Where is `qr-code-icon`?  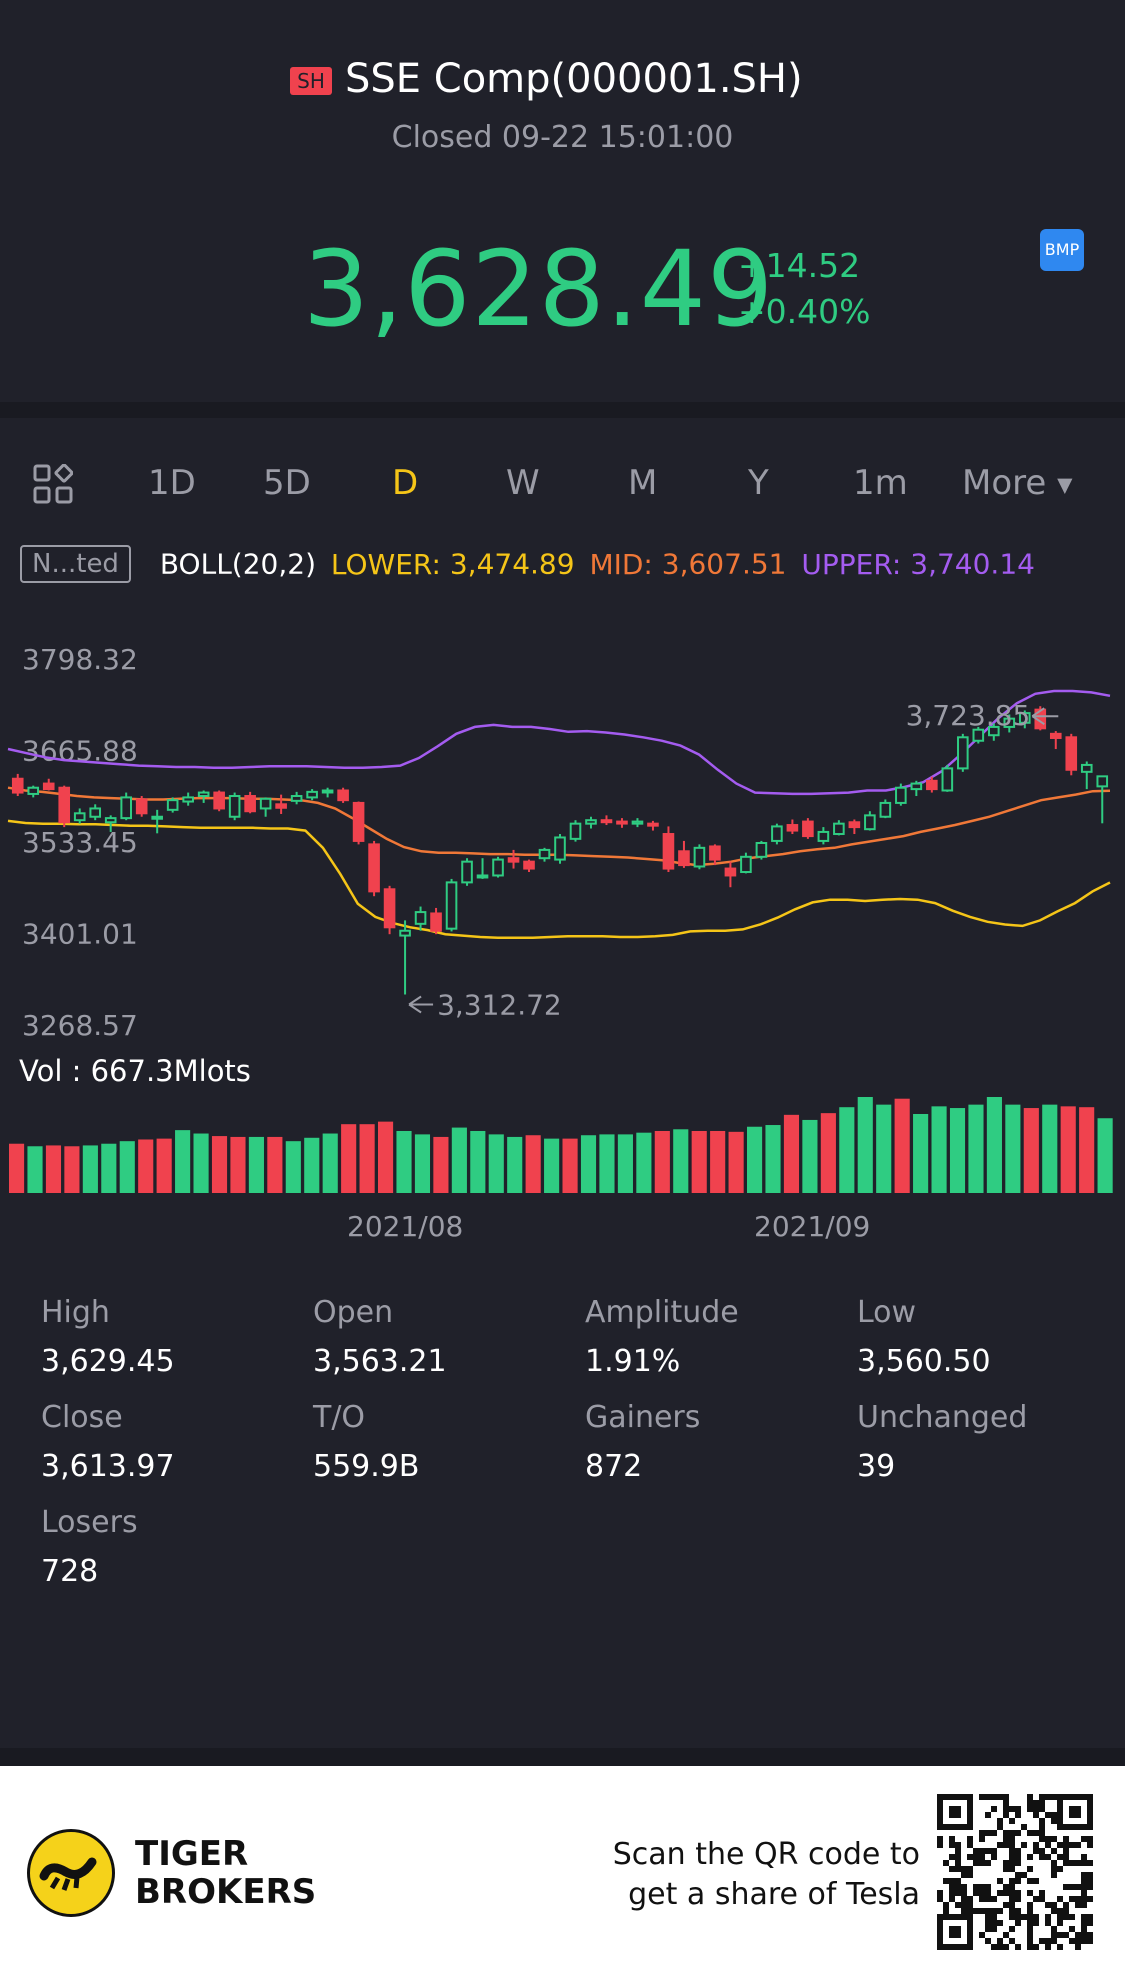
qr-code-icon is located at coordinates (1015, 1872).